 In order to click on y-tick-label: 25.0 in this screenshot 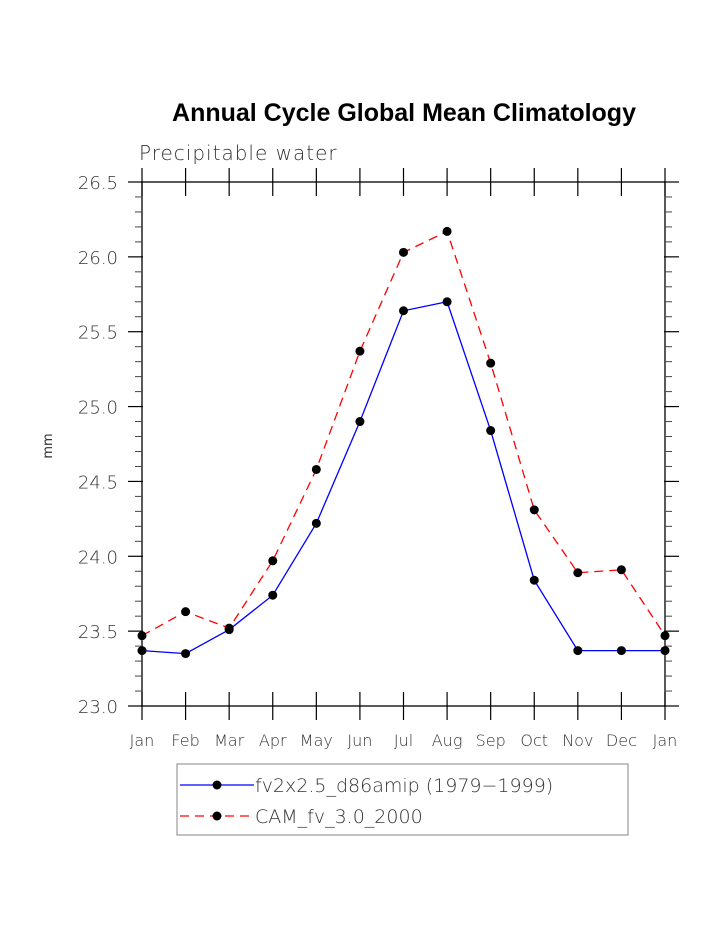, I will do `click(98, 408)`.